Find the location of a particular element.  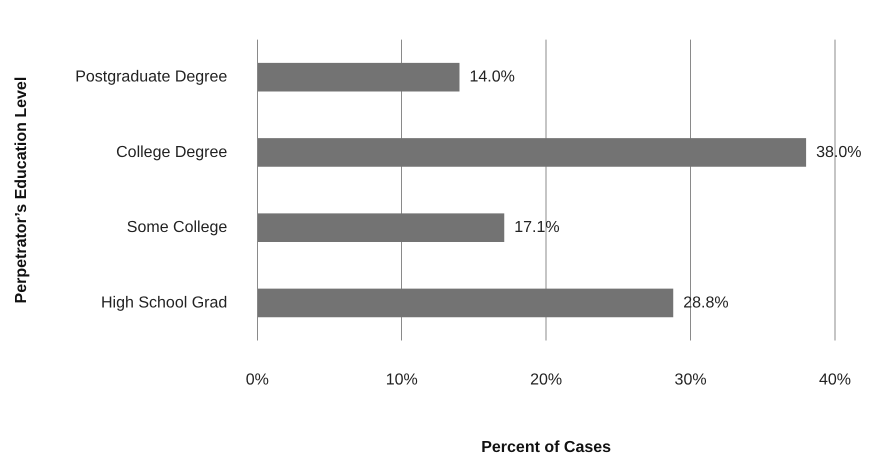

y-axis-title: Perpetrator’s Education Level is located at coordinates (21, 190).